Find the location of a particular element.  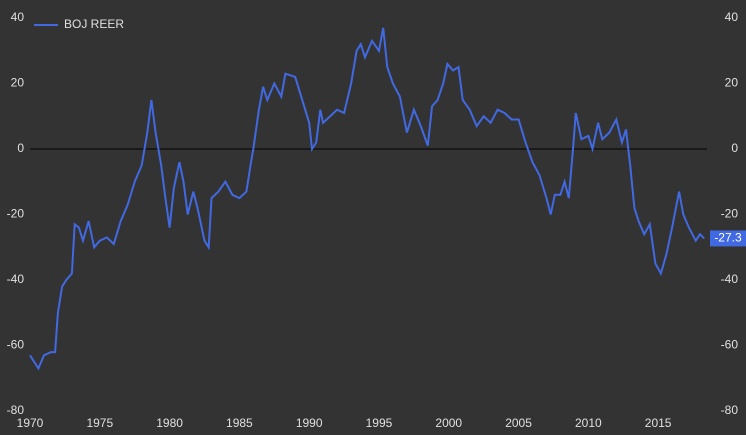

y-tick-label: -40 is located at coordinates (16, 279).